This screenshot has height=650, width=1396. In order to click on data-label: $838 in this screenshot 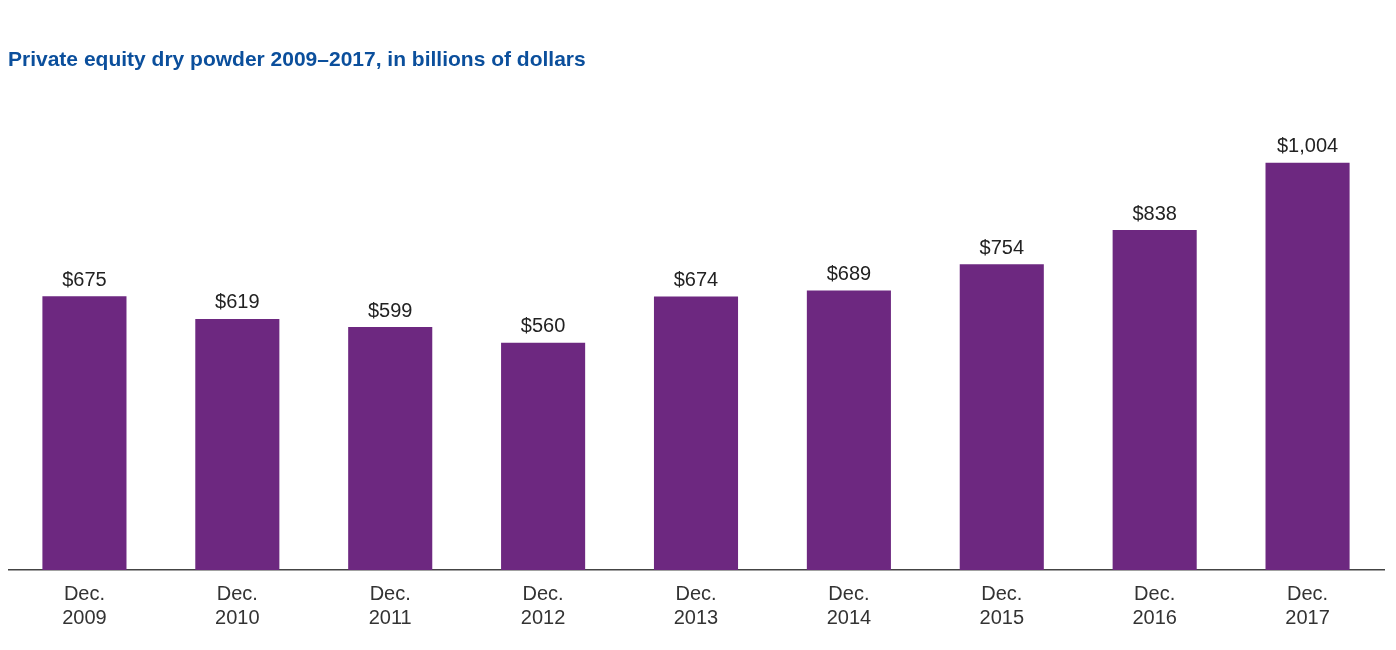, I will do `click(1154, 212)`.